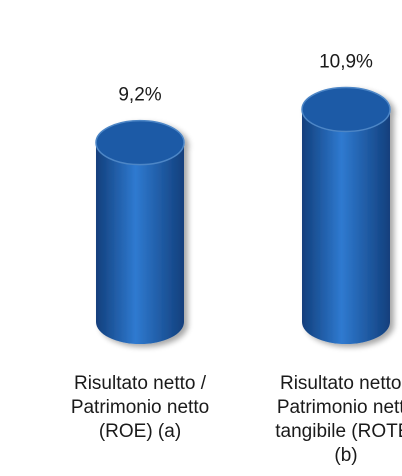 The image size is (402, 476). I want to click on data-labels: 9,2% 10,9%, so click(245, 78).